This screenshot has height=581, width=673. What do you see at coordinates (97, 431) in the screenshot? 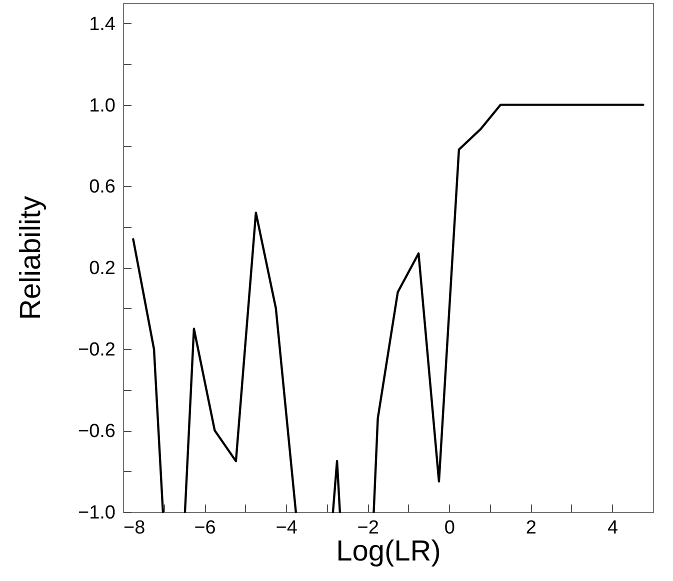
I see `y-tick-label: −0.6` at bounding box center [97, 431].